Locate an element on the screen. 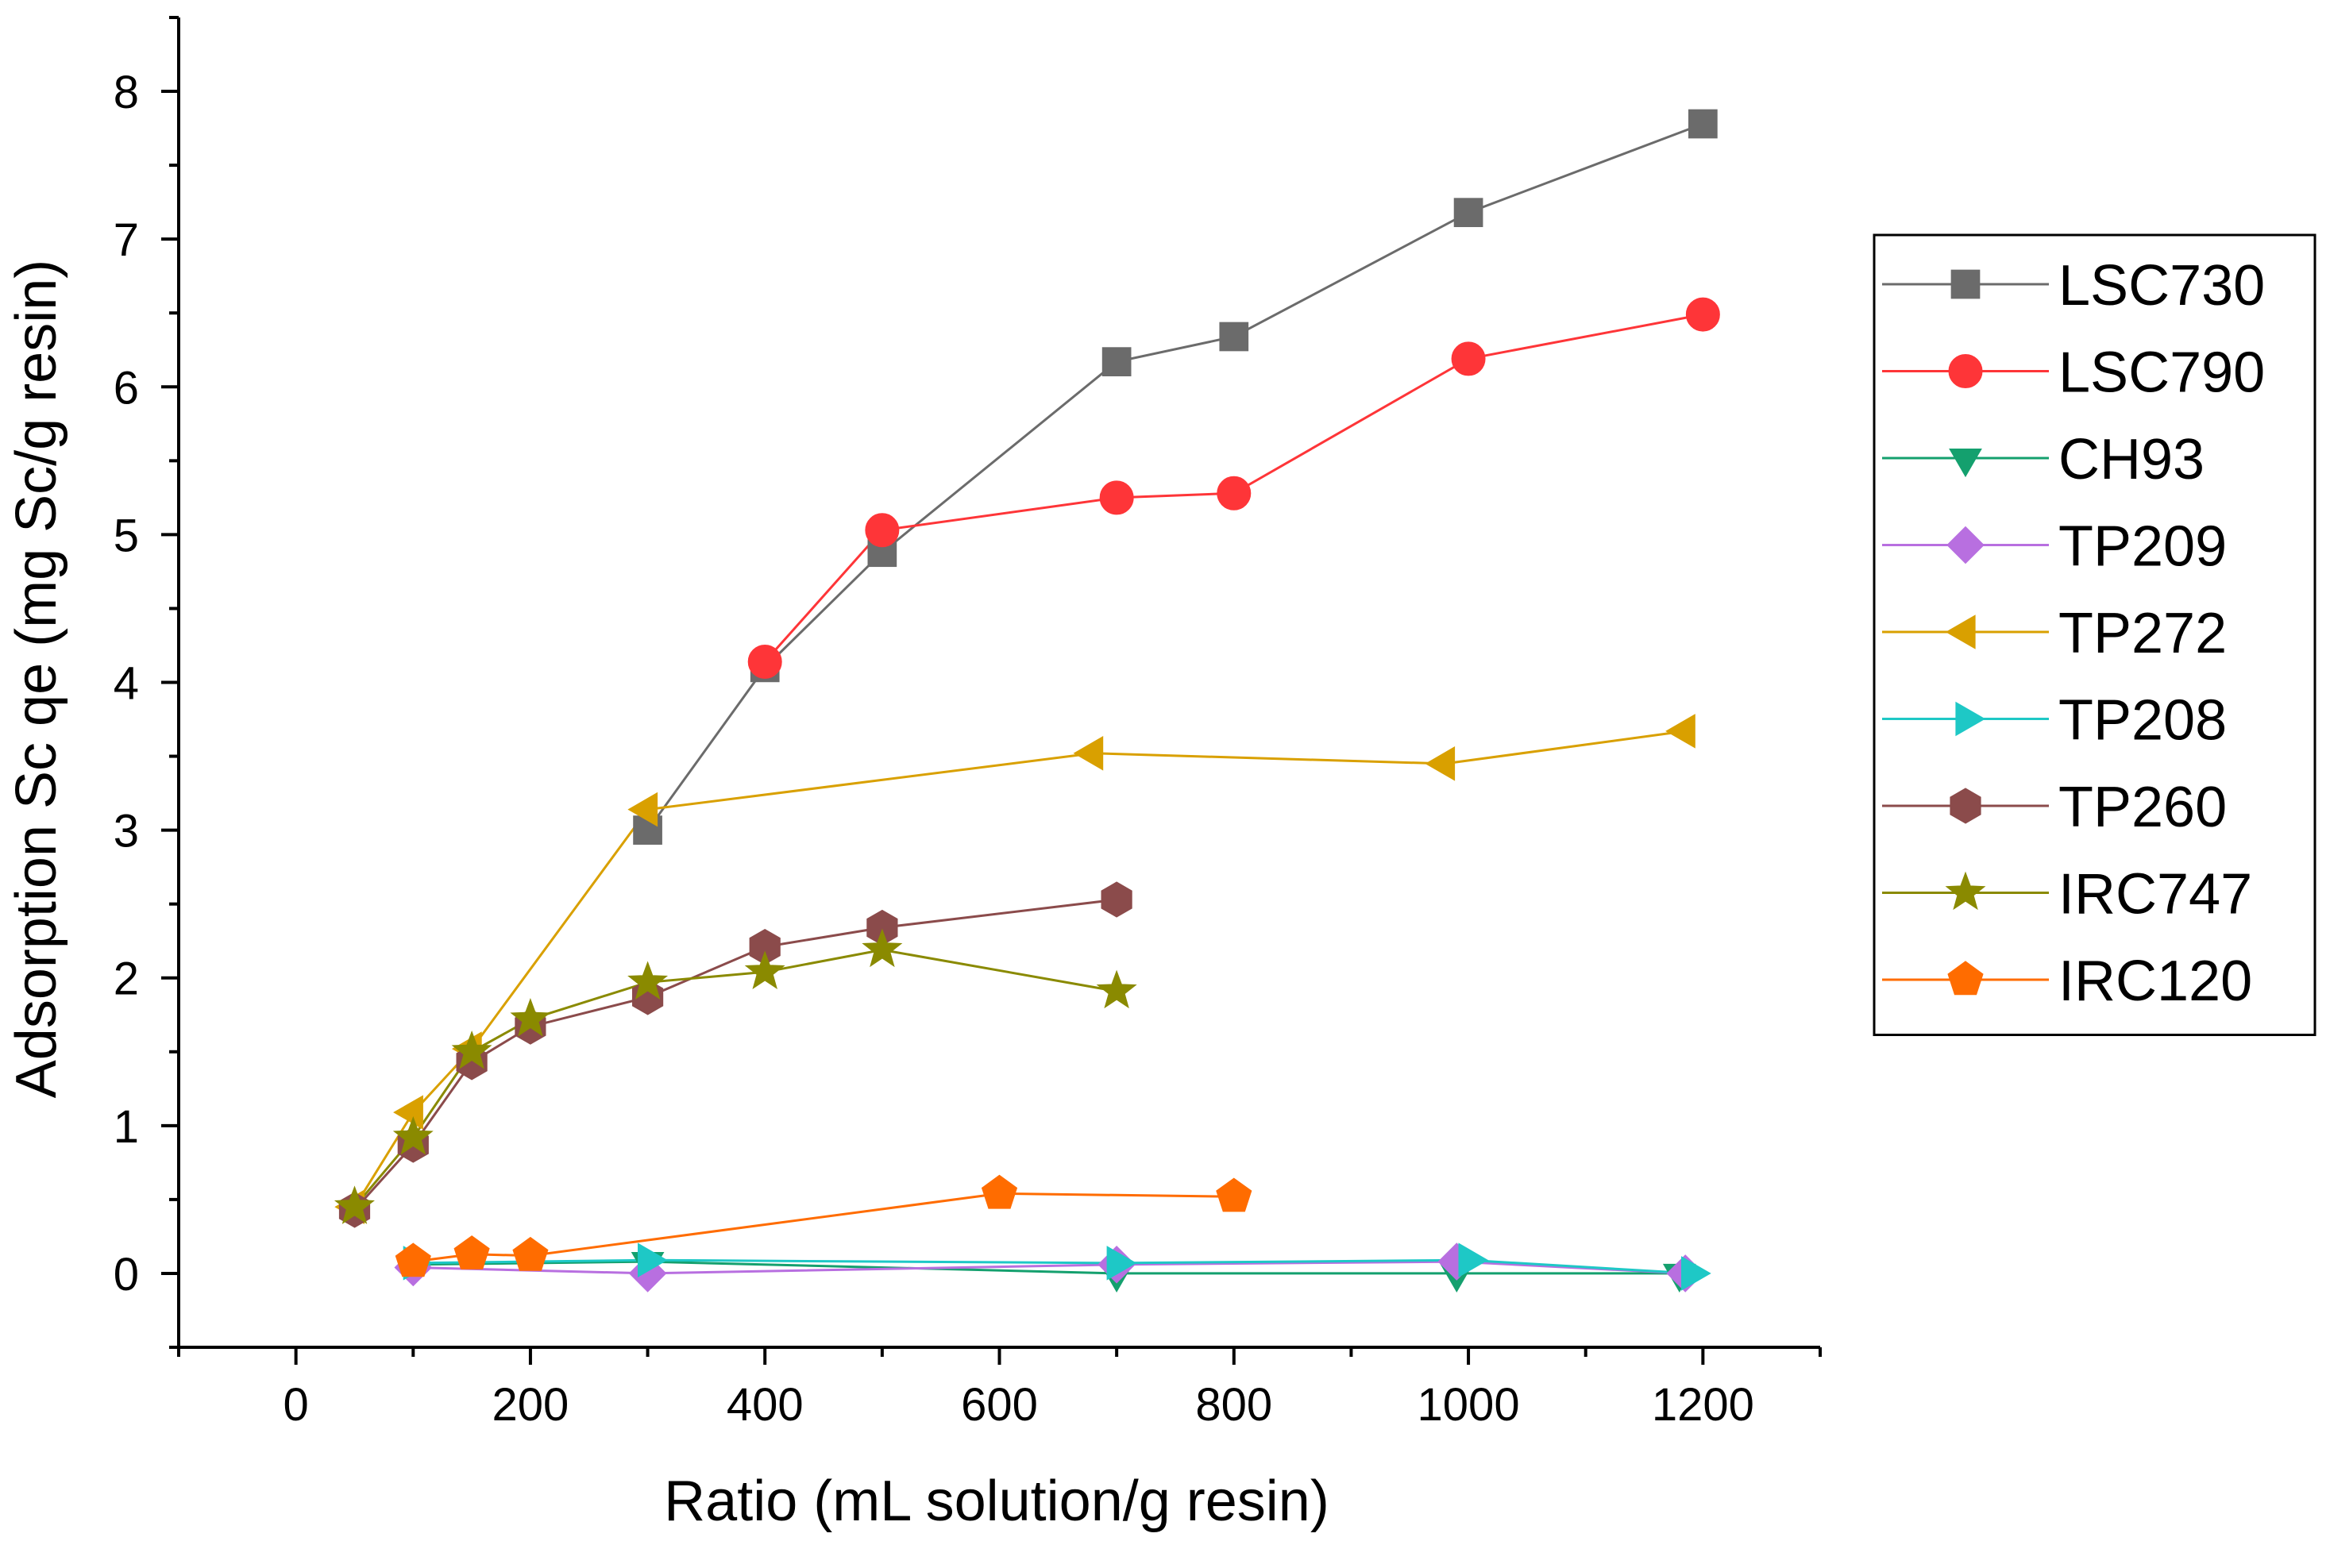  y-axis-title: Adsorption Sc qe (mg Sc/g resin) is located at coordinates (36, 679).